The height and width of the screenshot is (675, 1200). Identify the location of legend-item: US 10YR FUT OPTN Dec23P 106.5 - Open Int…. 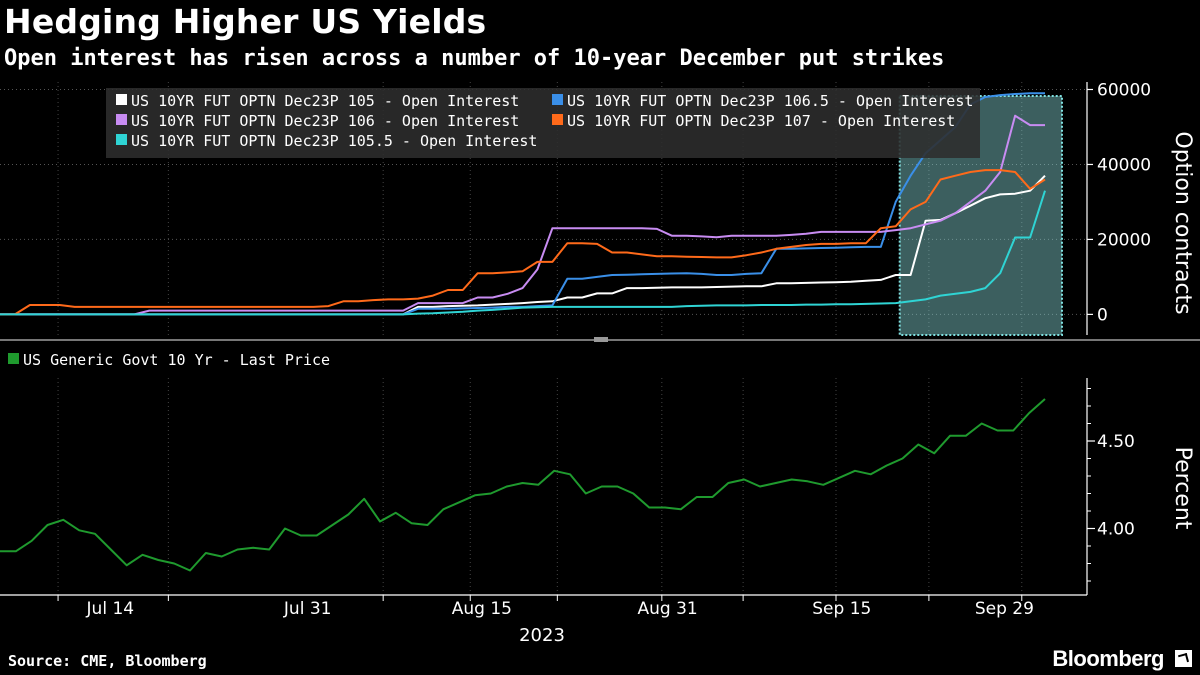
(762, 101).